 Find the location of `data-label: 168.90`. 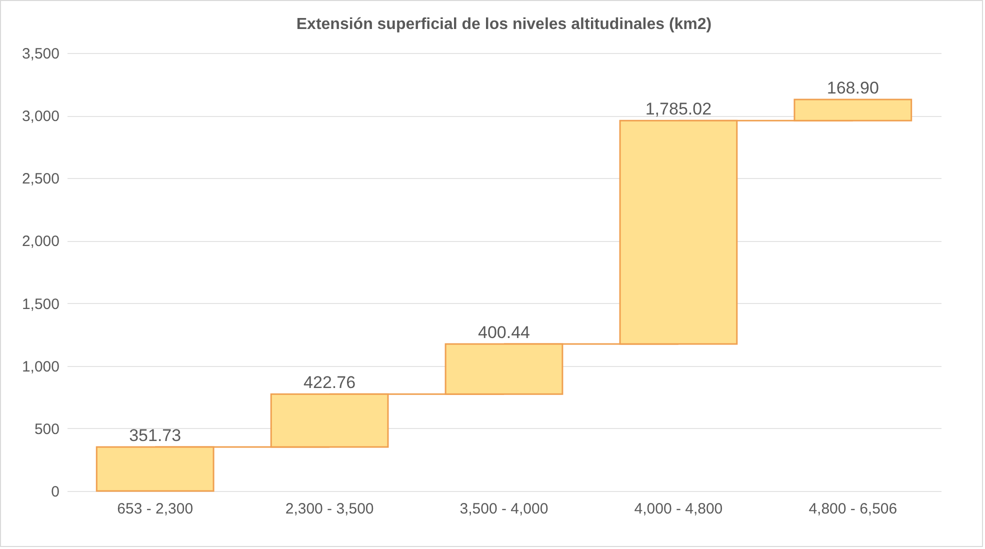

data-label: 168.90 is located at coordinates (852, 88).